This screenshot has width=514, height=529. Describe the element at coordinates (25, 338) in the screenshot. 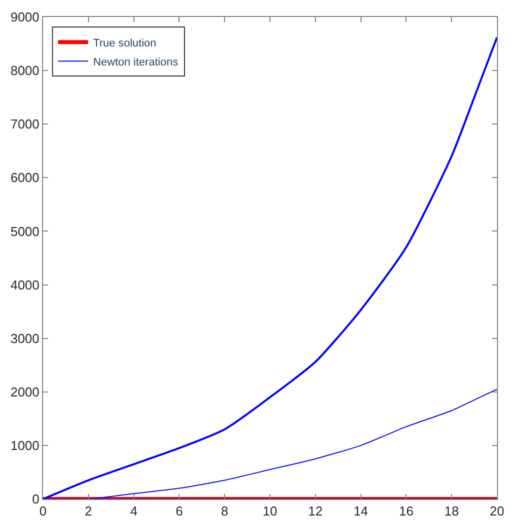

I see `y-tick-label: 3000` at that location.